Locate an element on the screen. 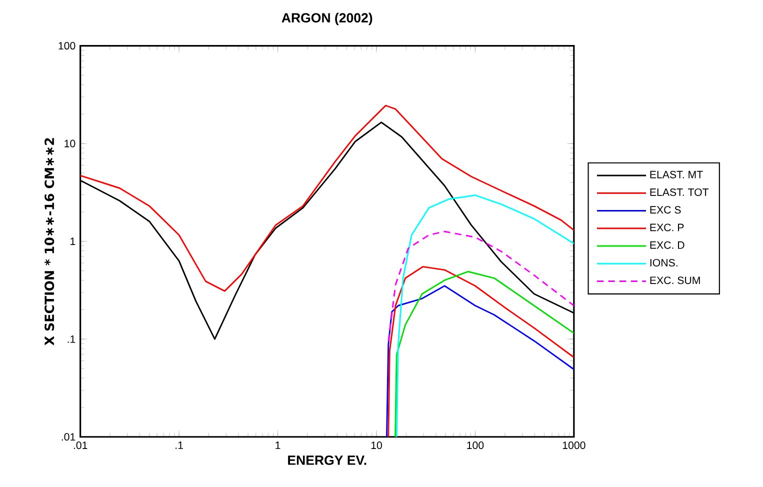 This screenshot has width=763, height=487. legend-label: EXC. D is located at coordinates (667, 246).